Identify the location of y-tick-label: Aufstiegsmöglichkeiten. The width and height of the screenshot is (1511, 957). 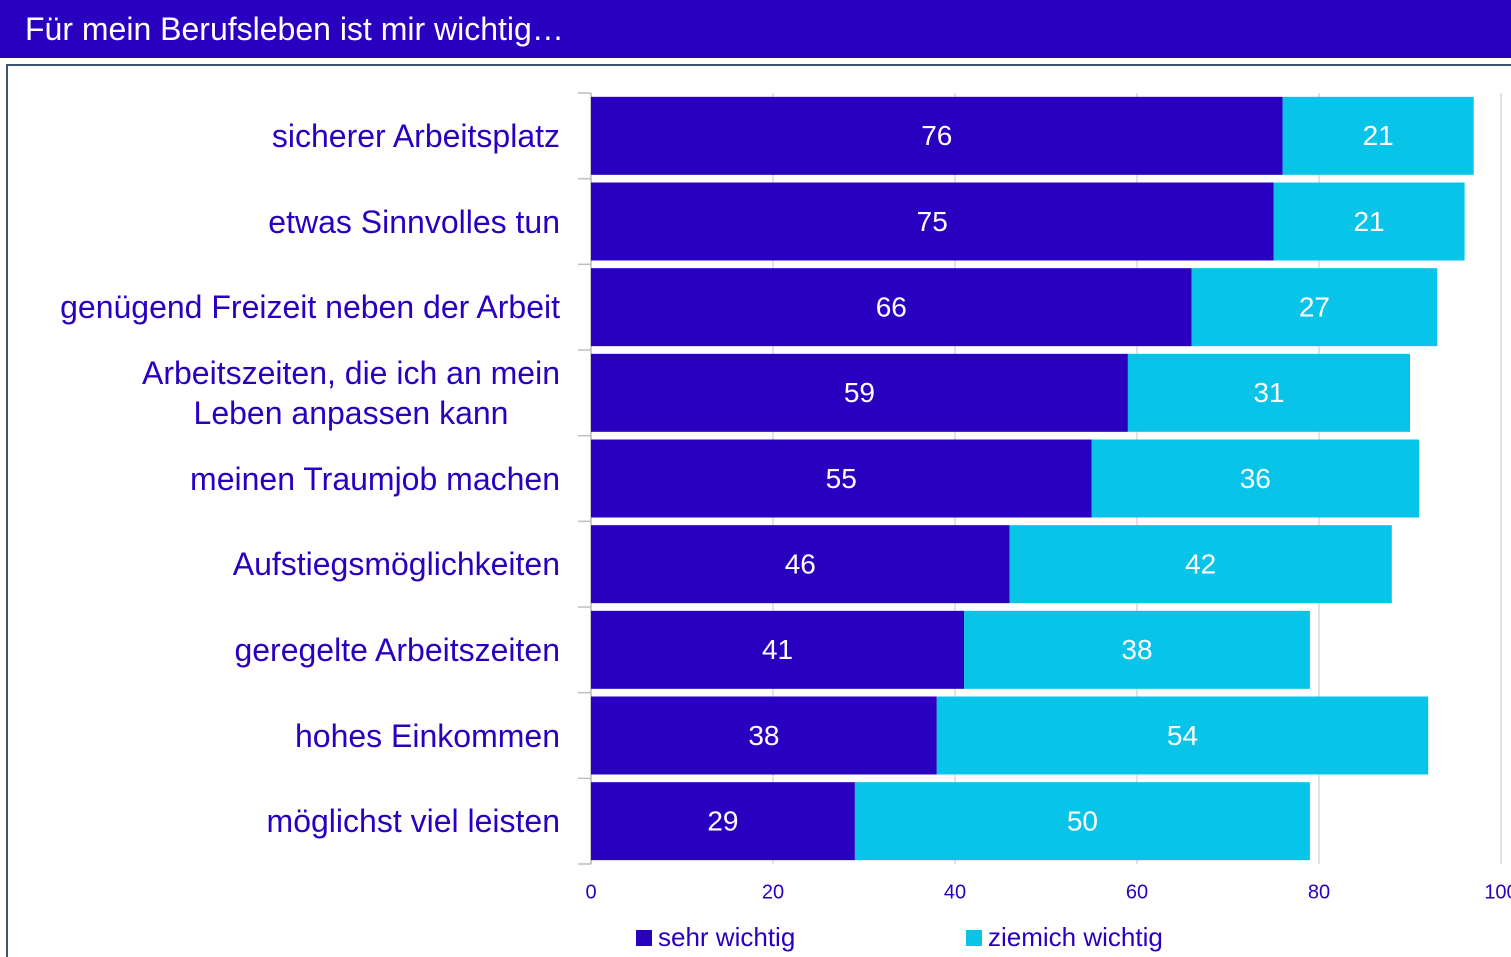
(396, 564).